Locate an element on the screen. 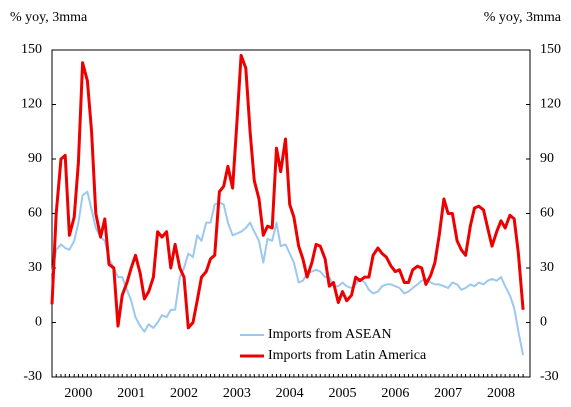 Image resolution: width=571 pixels, height=407 pixels. y-tick-label: 30 is located at coordinates (35, 267).